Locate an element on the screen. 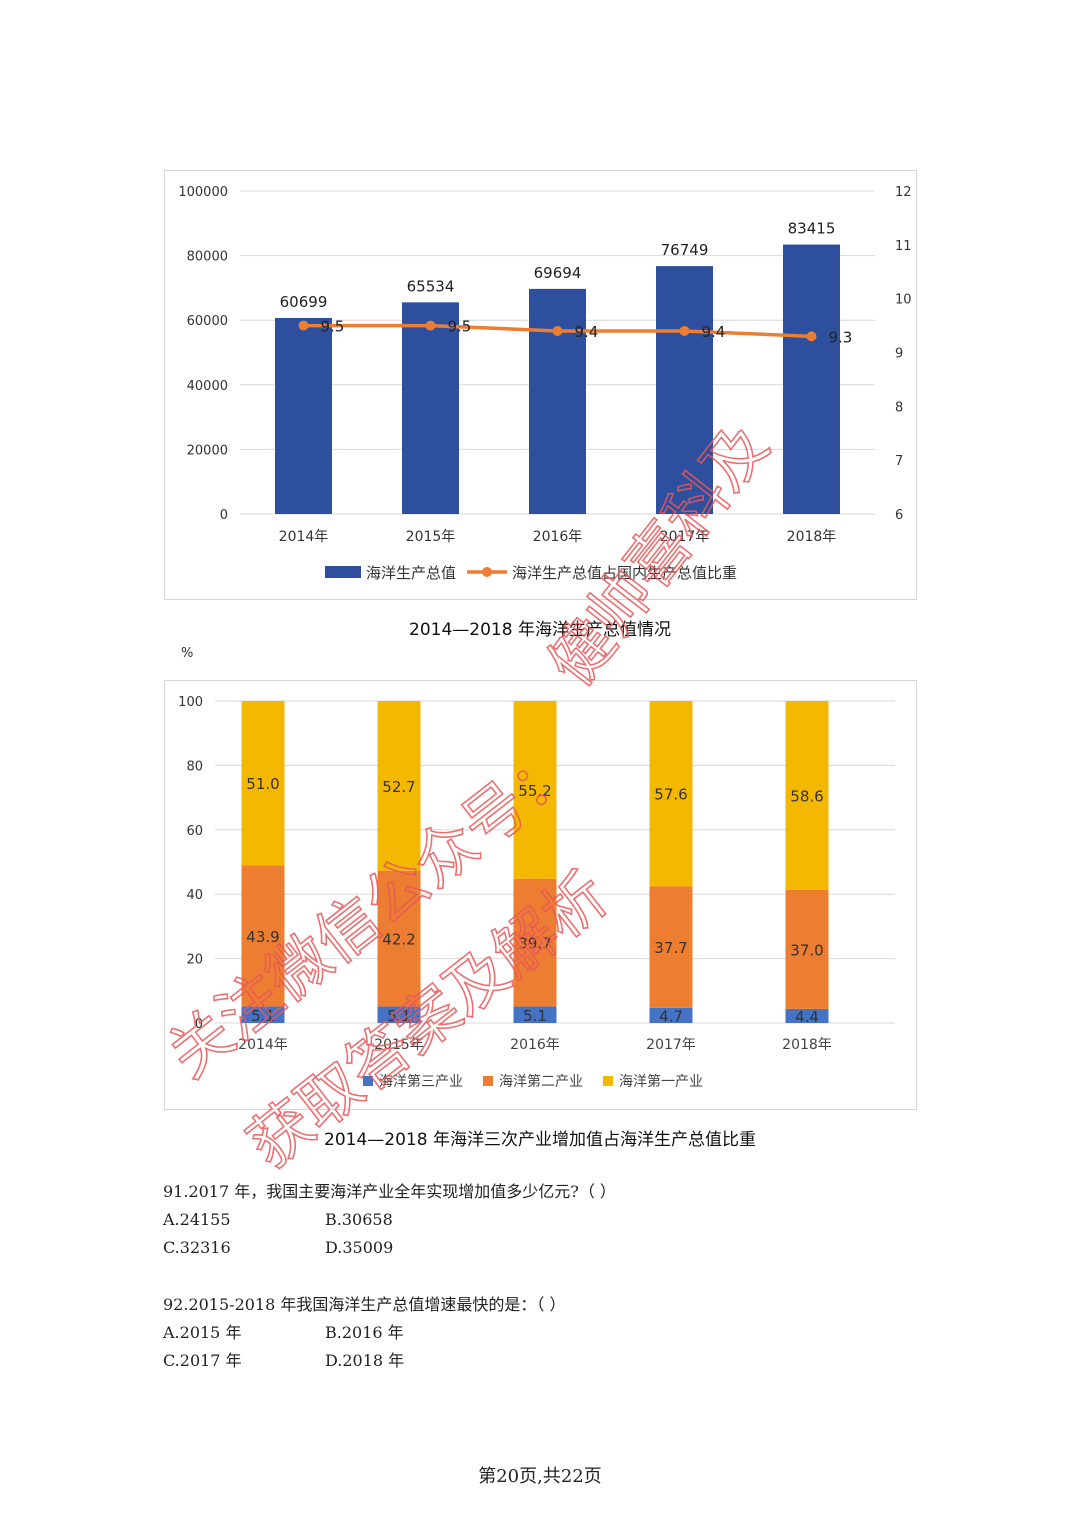 The image size is (1080, 1527). chart2-data-label: 43.9 is located at coordinates (262, 937).